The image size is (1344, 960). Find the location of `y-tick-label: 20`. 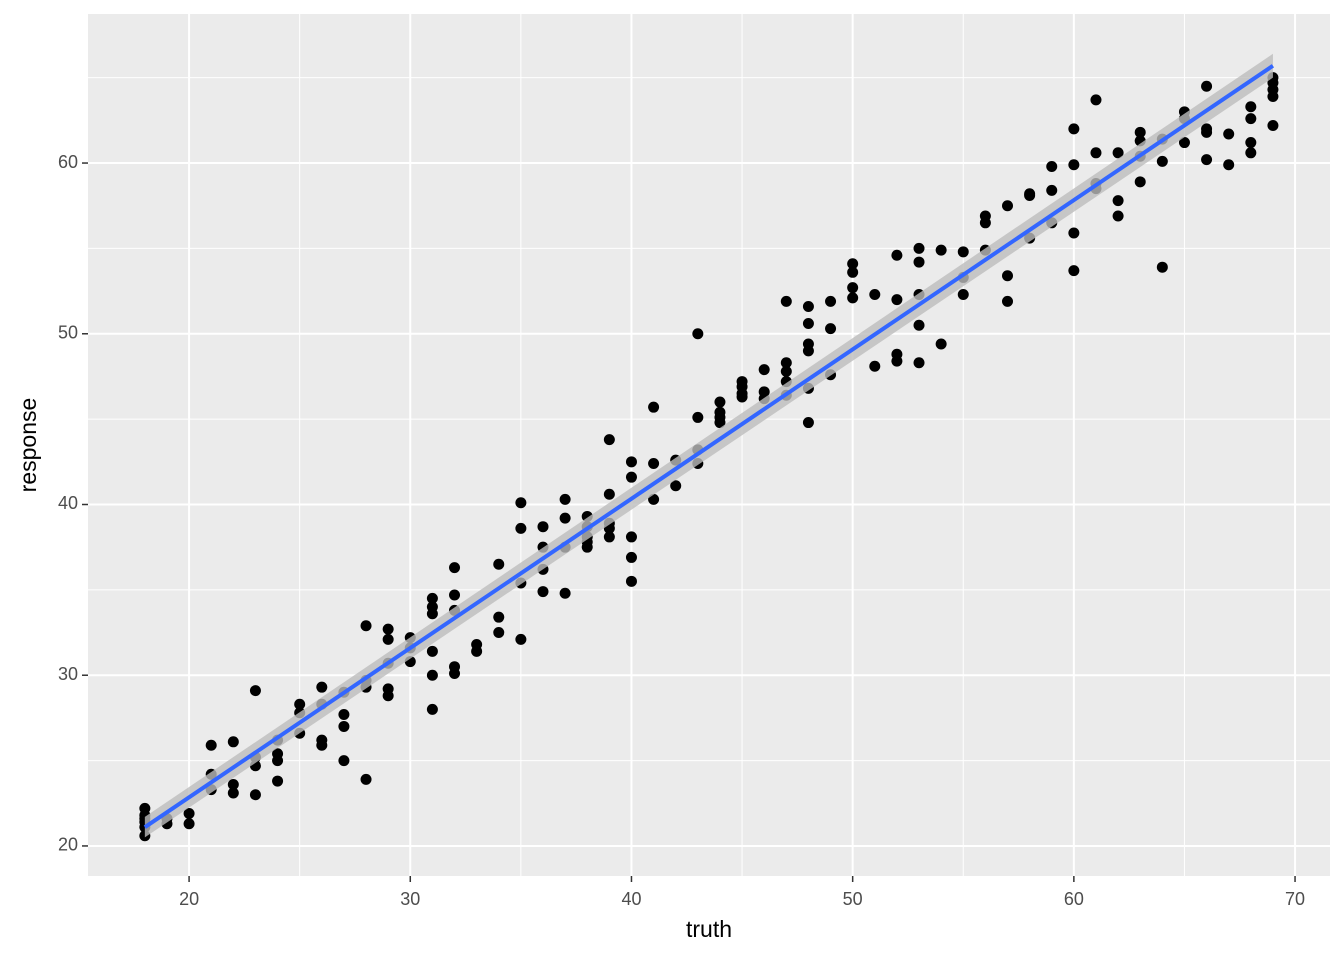

y-tick-label: 20 is located at coordinates (68, 845).